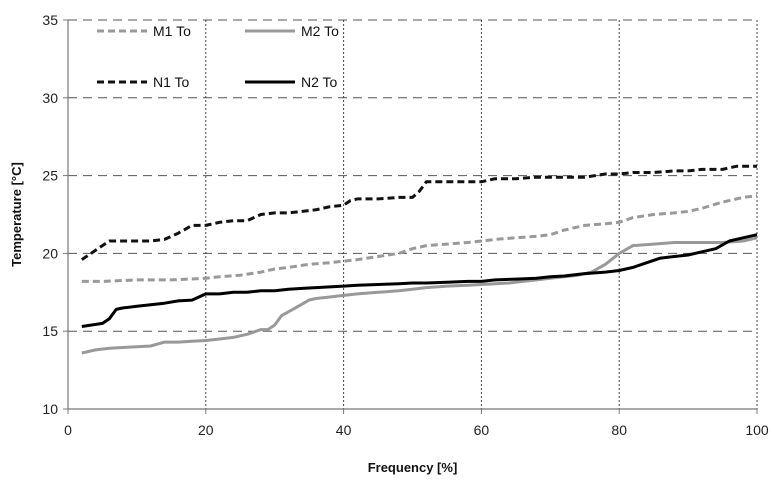 The image size is (771, 482). I want to click on x-tick-label-40: 40, so click(344, 430).